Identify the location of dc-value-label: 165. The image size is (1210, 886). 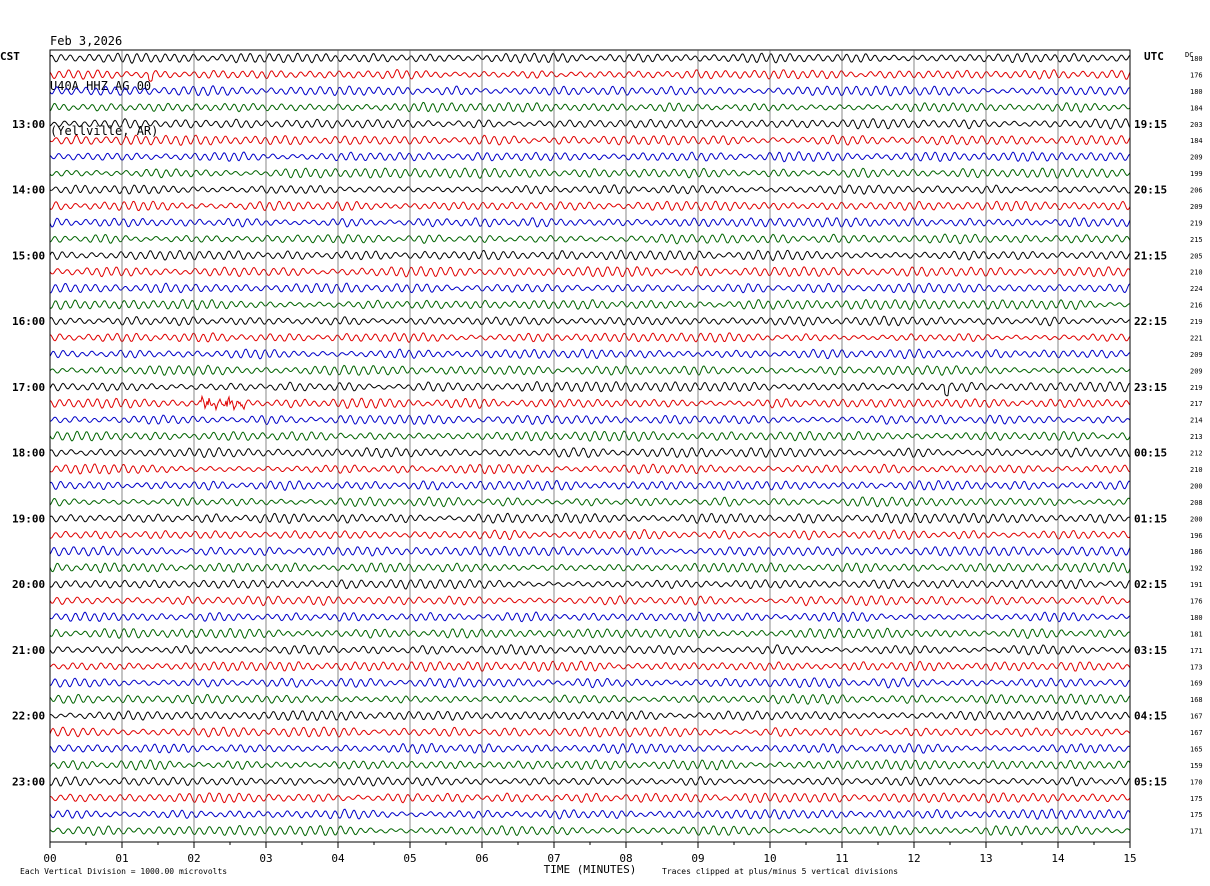
(1196, 749).